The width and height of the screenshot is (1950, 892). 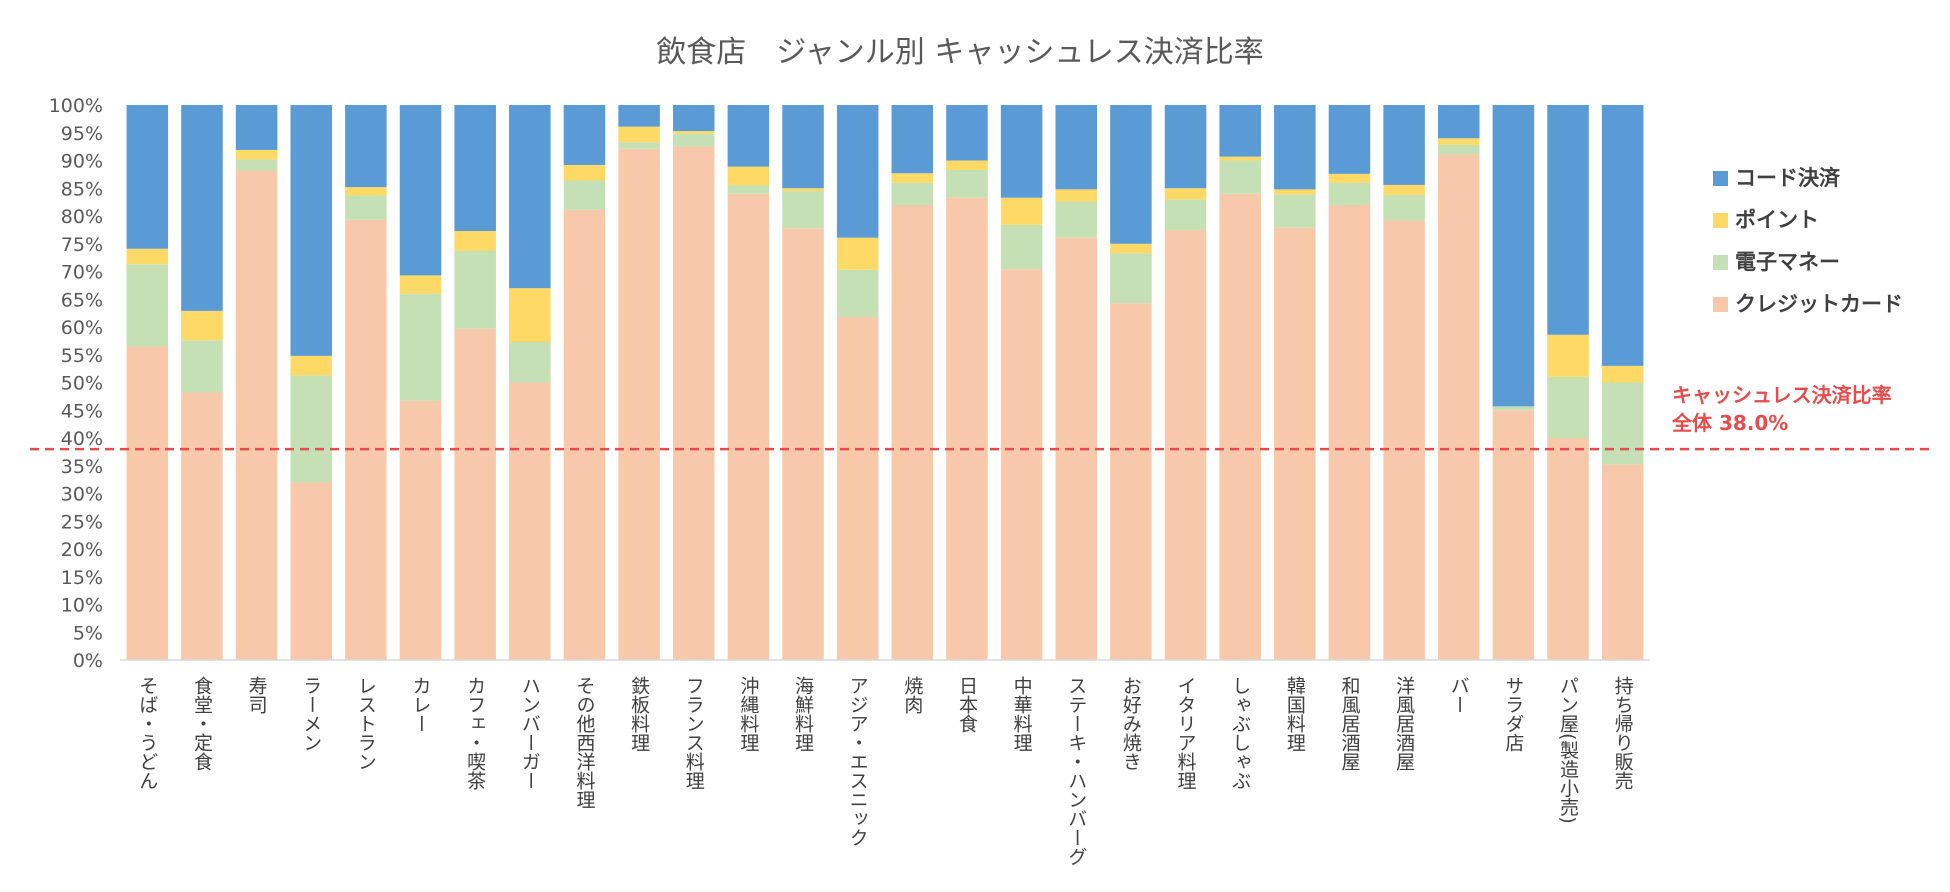 What do you see at coordinates (803, 714) in the screenshot?
I see `x-tick-label: 海鮮料理` at bounding box center [803, 714].